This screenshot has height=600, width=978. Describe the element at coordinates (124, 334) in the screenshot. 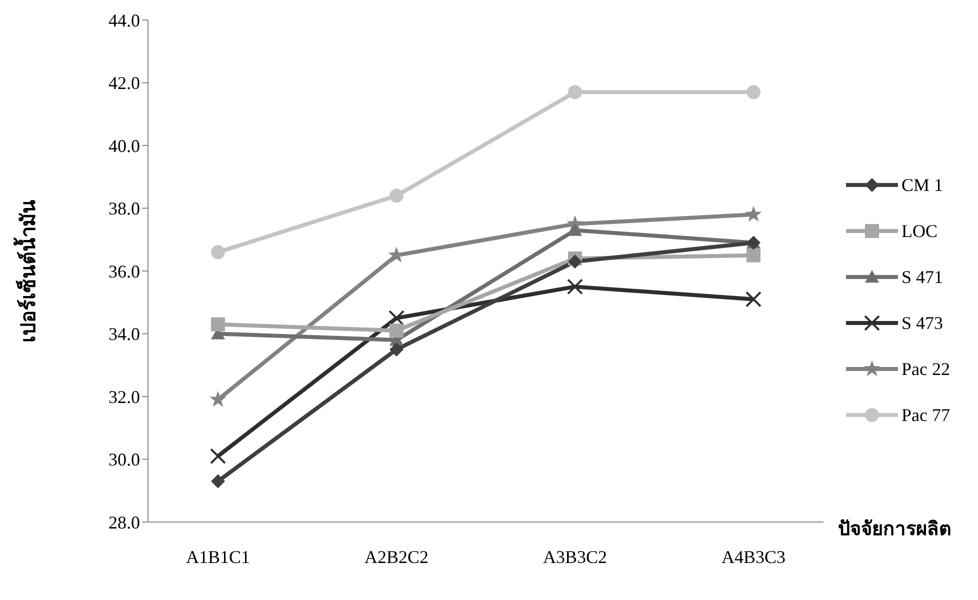

I see `y-tick-label: 34.0` at that location.